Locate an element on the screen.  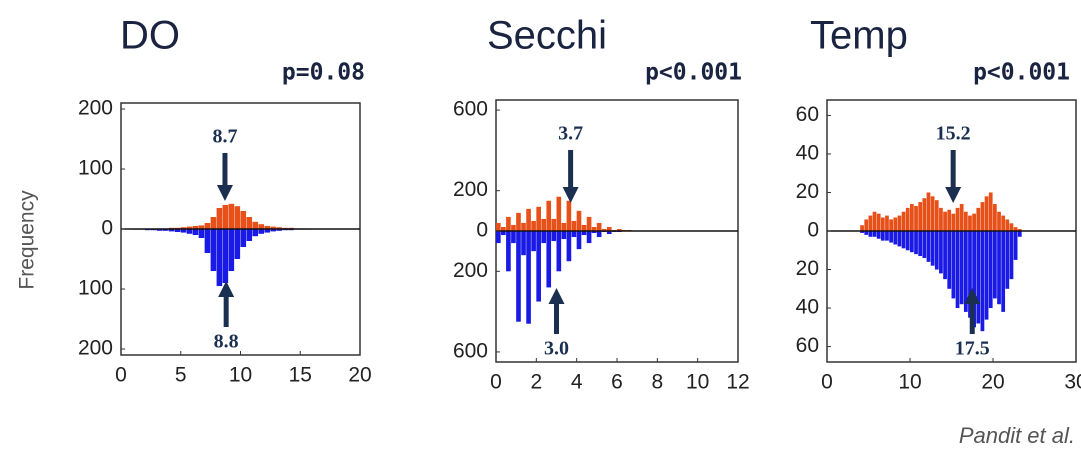
credit: Pandit et al. is located at coordinates (1017, 435).